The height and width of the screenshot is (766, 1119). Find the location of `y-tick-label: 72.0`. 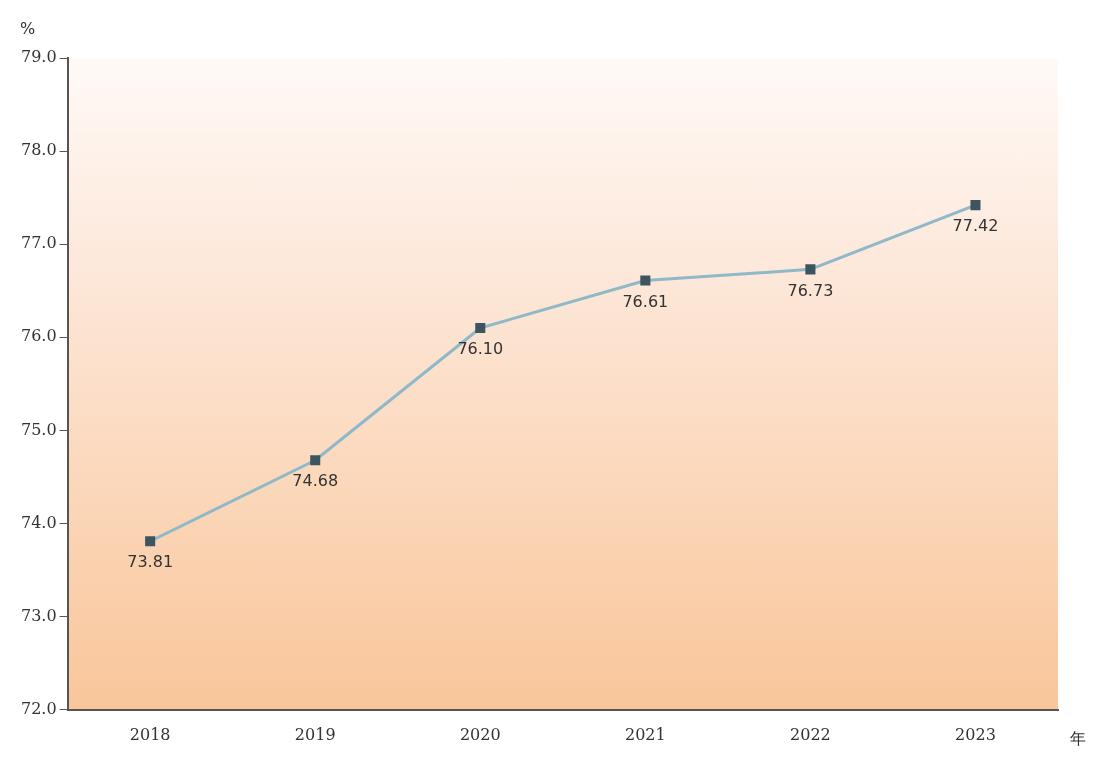

y-tick-label: 72.0 is located at coordinates (39, 708).